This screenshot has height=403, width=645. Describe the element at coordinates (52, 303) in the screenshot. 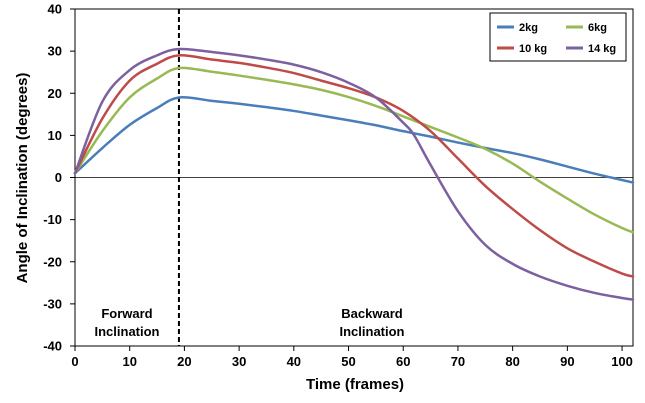

I see `y-tick-label: -30` at that location.